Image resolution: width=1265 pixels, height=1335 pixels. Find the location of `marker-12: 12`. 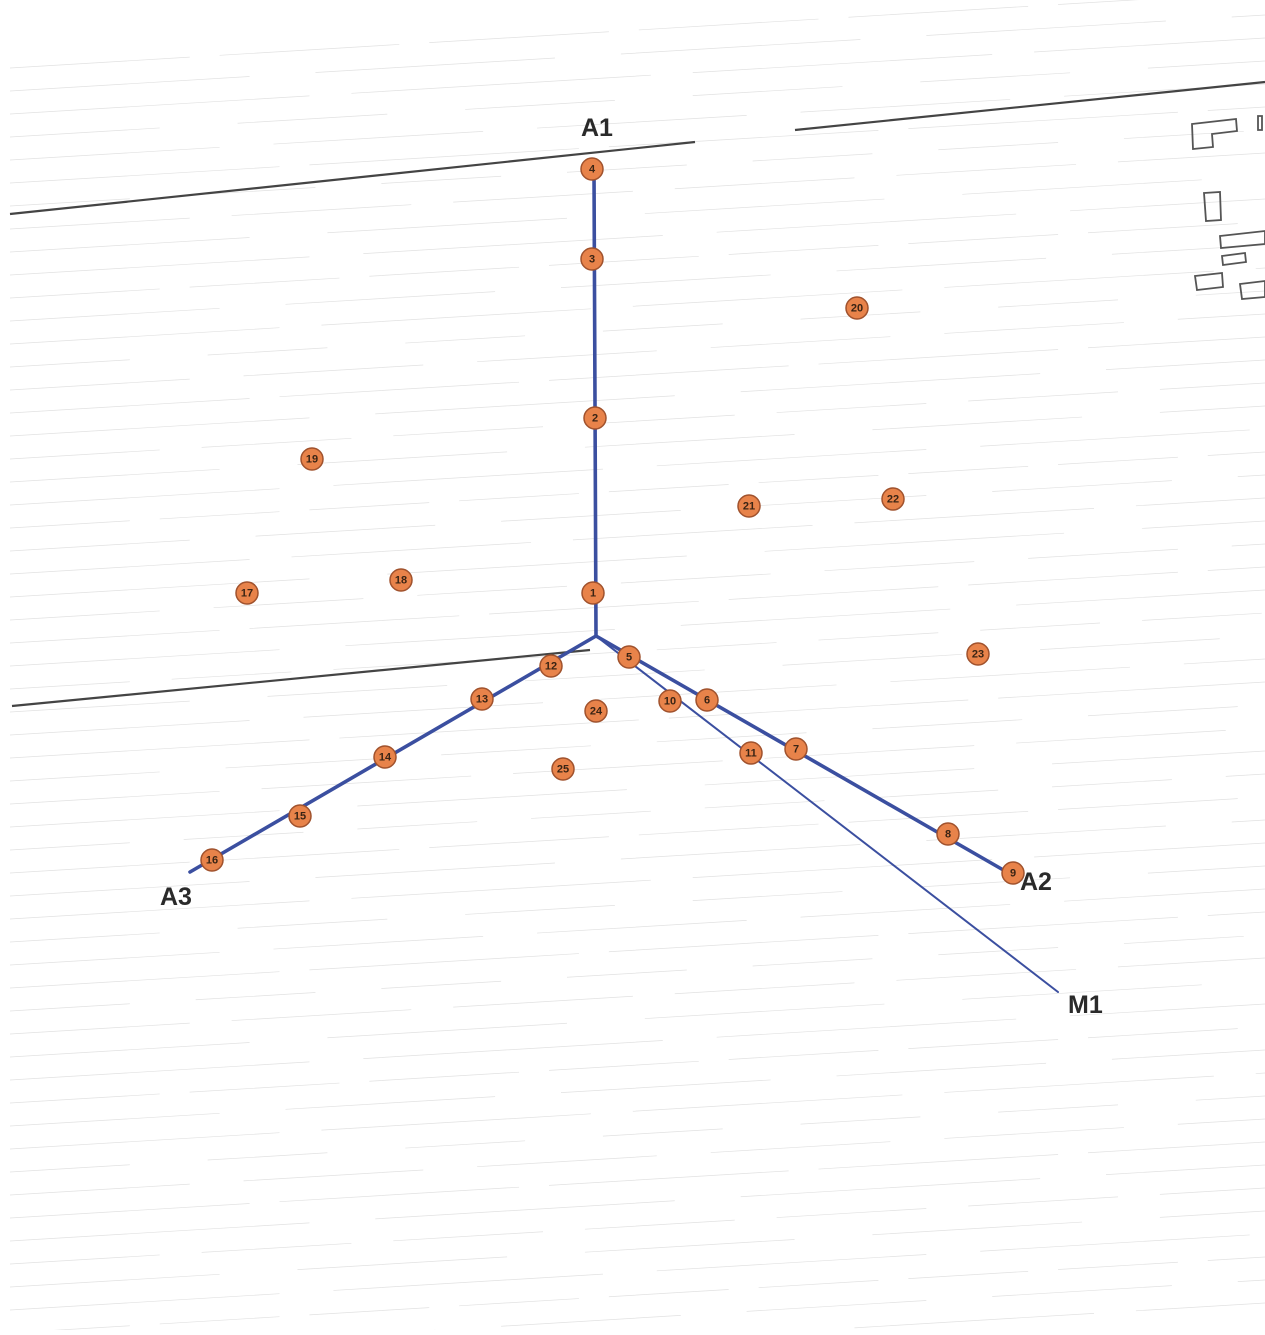

marker-12: 12 is located at coordinates (551, 666).